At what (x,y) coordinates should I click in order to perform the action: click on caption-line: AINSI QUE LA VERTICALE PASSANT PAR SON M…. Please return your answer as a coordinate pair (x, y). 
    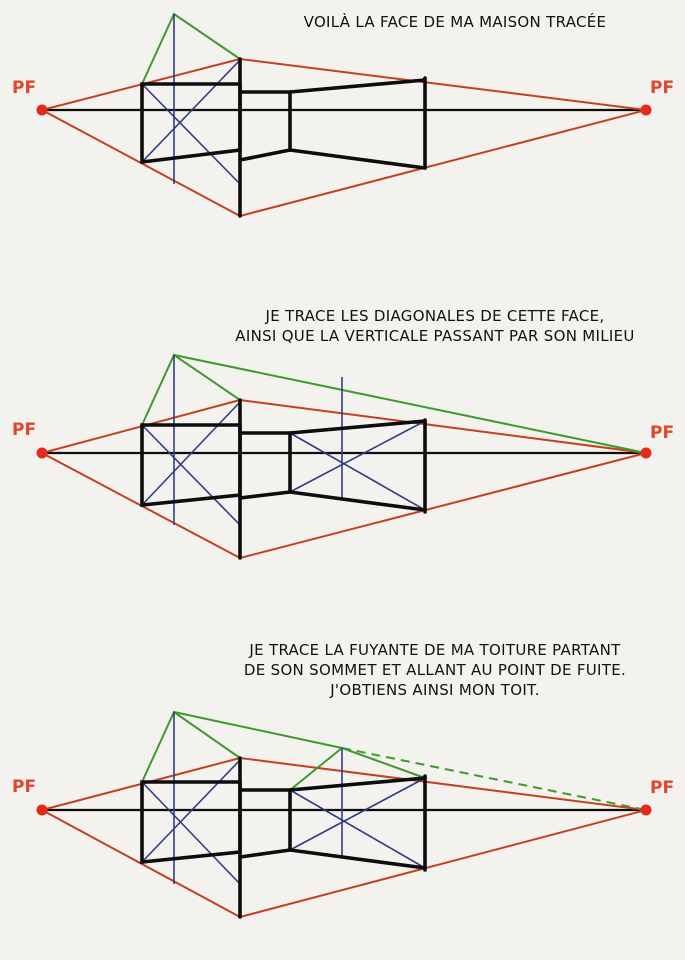
    Looking at the image, I should click on (435, 336).